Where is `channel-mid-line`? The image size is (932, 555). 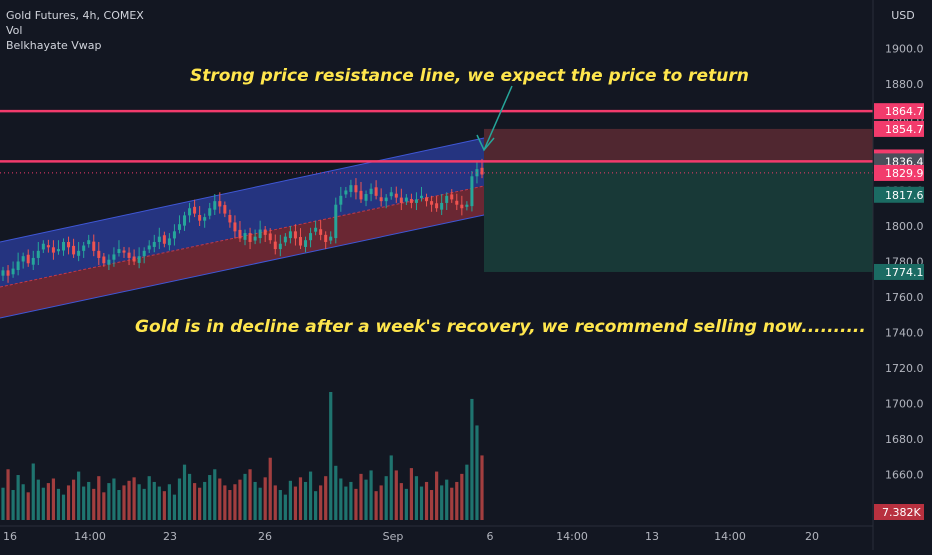 channel-mid-line is located at coordinates (242, 236).